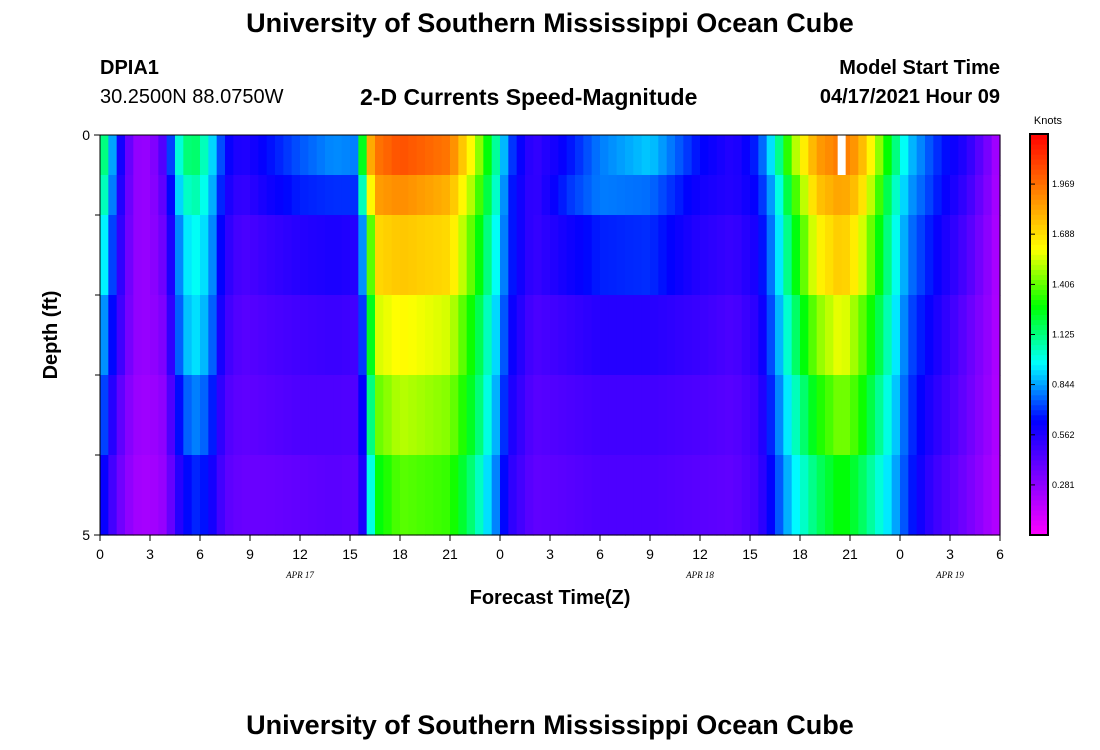  Describe the element at coordinates (192, 97) in the screenshot. I see `station-coordinates: 30.2500N 88.0750W` at that location.